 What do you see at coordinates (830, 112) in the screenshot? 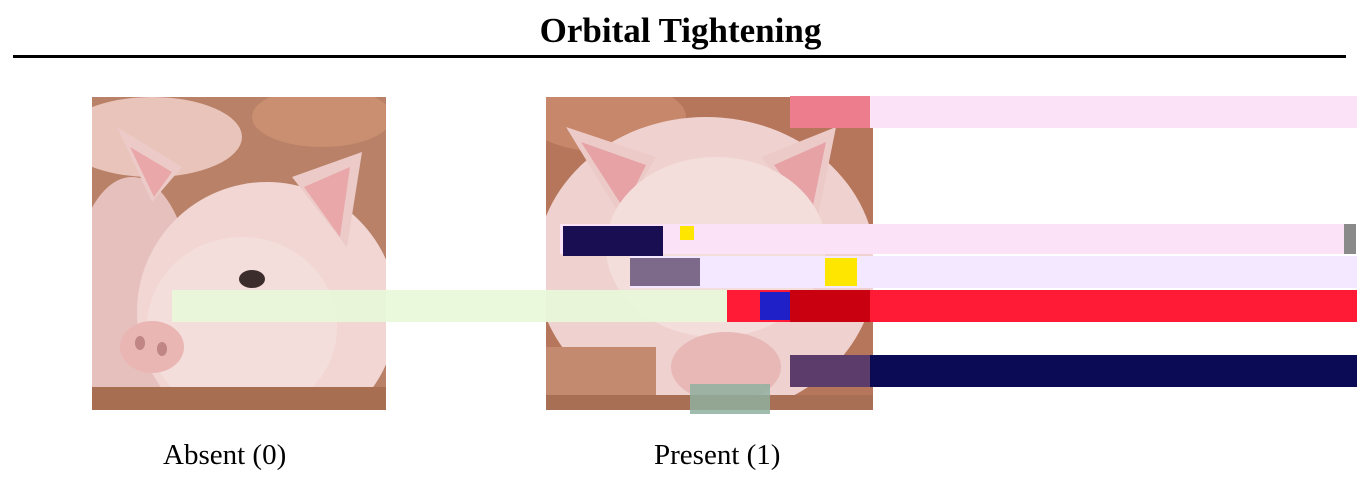
I see `glitch-block-top` at bounding box center [830, 112].